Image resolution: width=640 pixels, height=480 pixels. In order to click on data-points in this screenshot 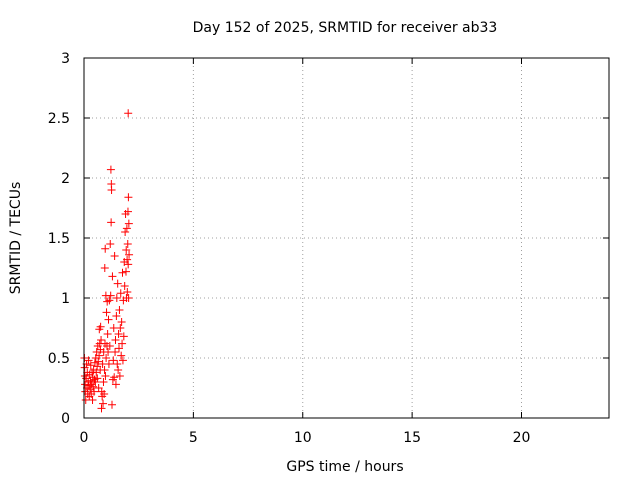, I will do `click(107, 261)`.